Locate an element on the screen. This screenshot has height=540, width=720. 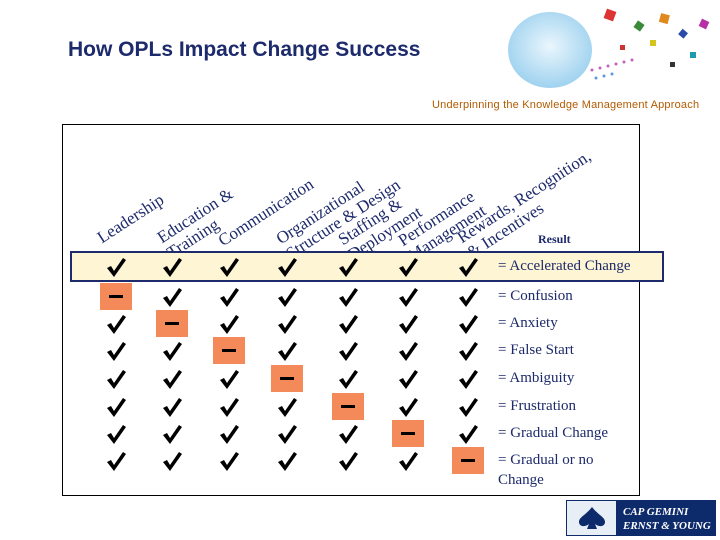
logo-text: CAP GEMINI ERNST & YOUNG is located at coordinates (666, 518).